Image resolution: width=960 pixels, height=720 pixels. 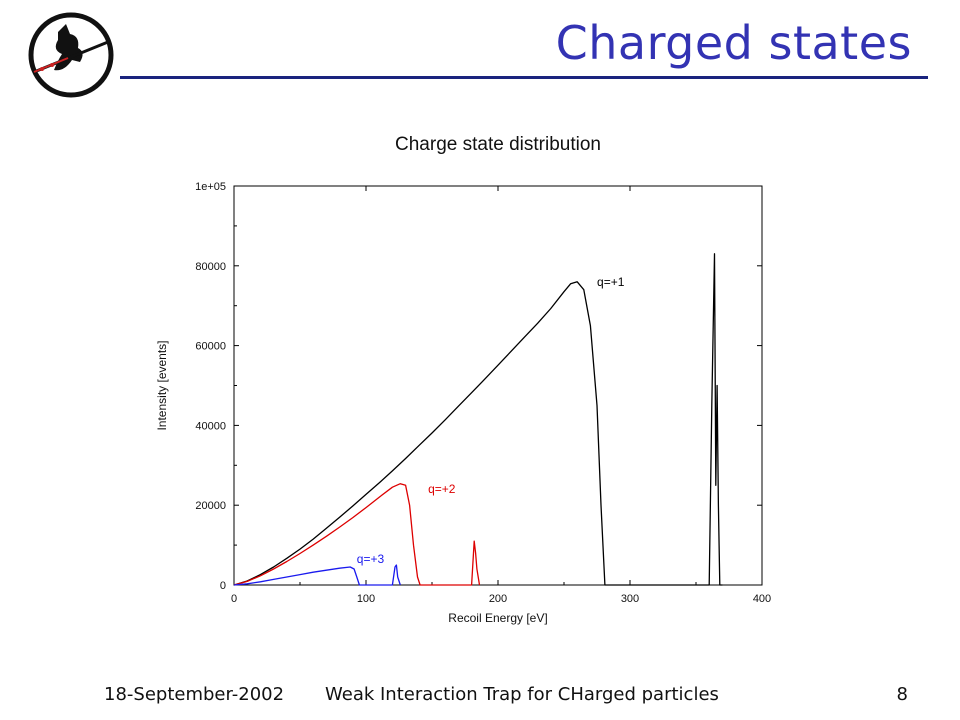 I want to click on series-annotation: q=+1, so click(x=611, y=282).